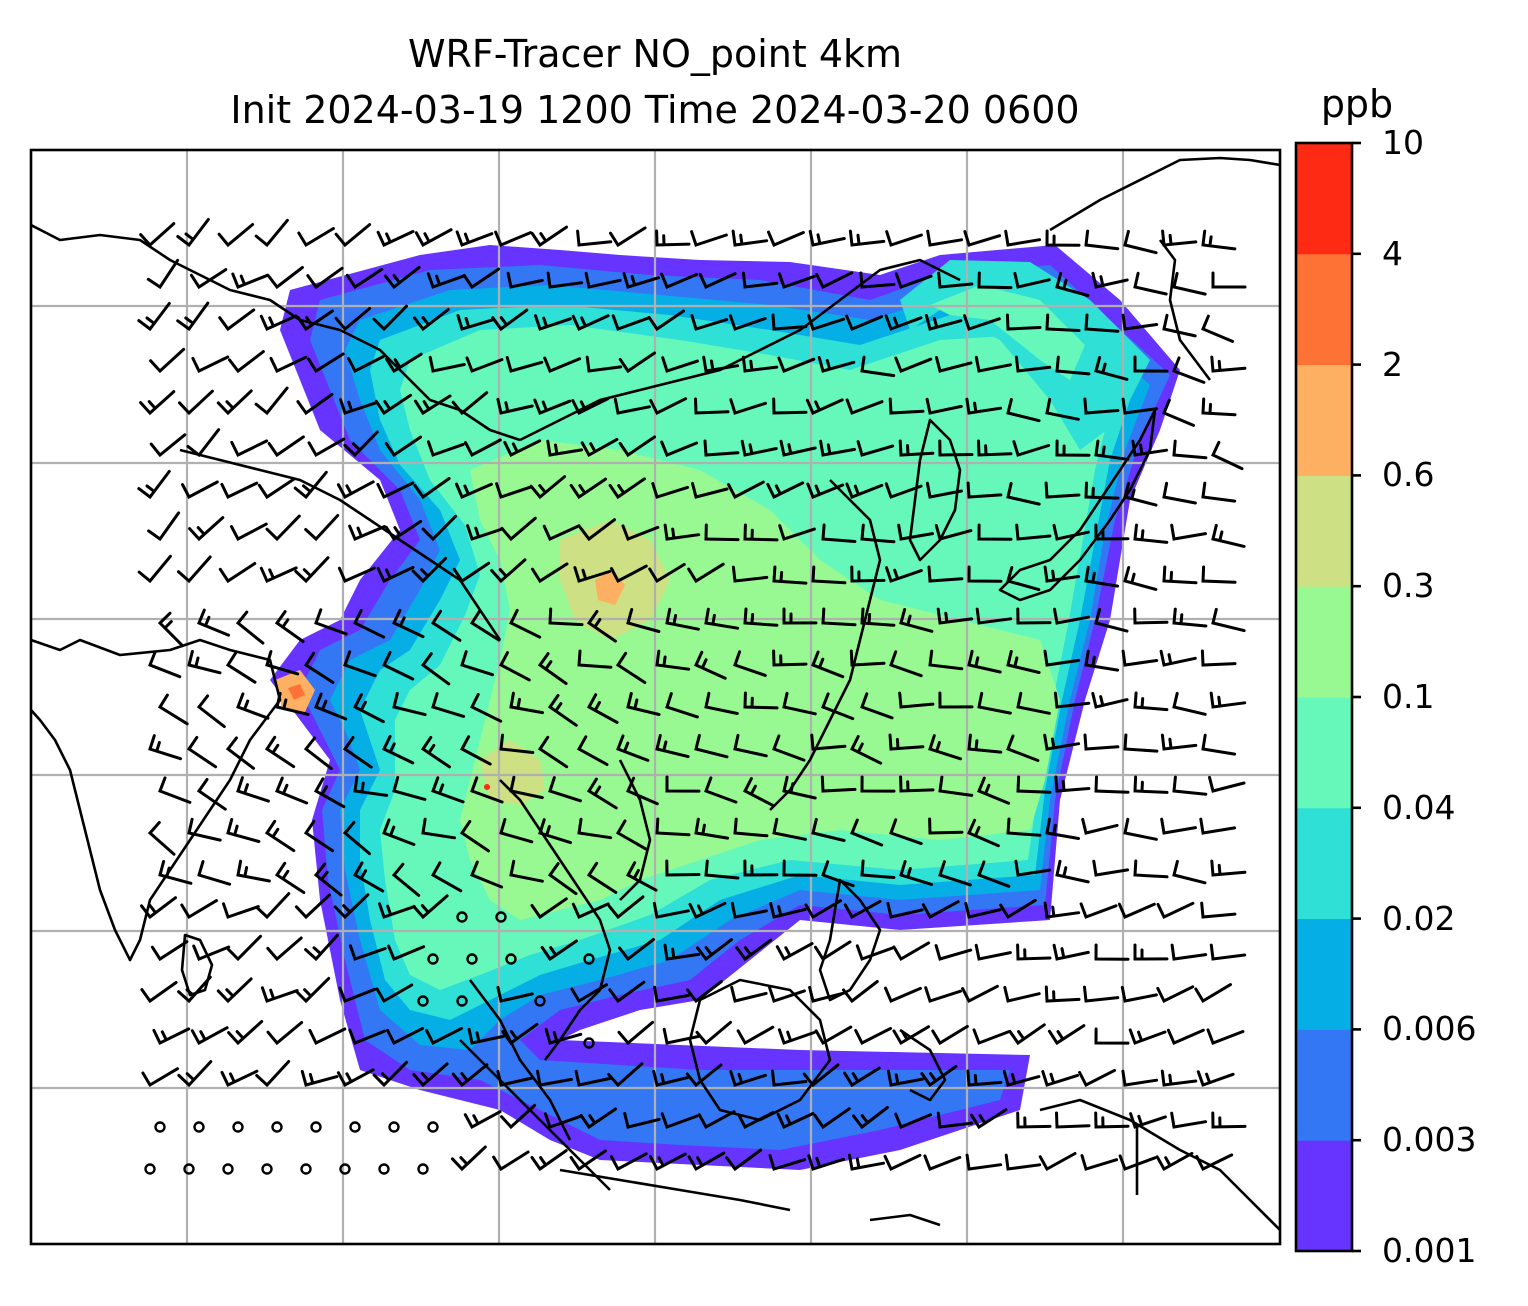  I want to click on plume-source-west-core, so click(296, 692).